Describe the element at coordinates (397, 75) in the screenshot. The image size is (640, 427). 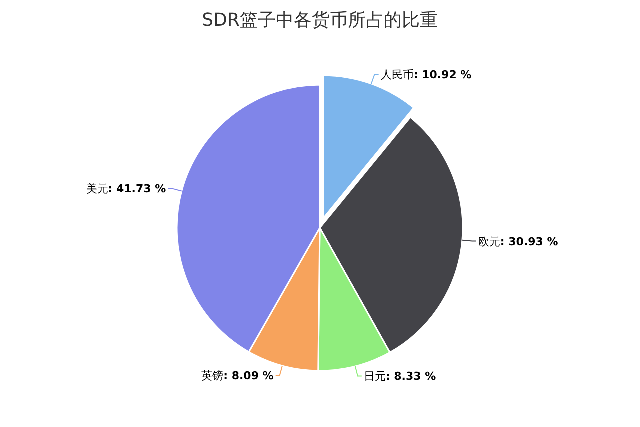
I see `slice-label: 人民币` at that location.